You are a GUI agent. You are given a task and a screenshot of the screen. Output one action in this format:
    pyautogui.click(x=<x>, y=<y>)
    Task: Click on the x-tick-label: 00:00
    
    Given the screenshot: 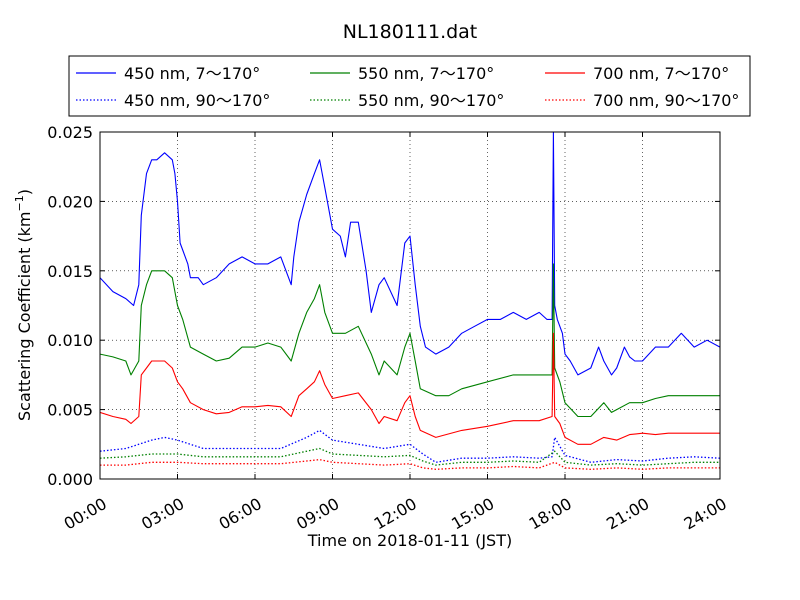 What is the action you would take?
    pyautogui.click(x=85, y=514)
    